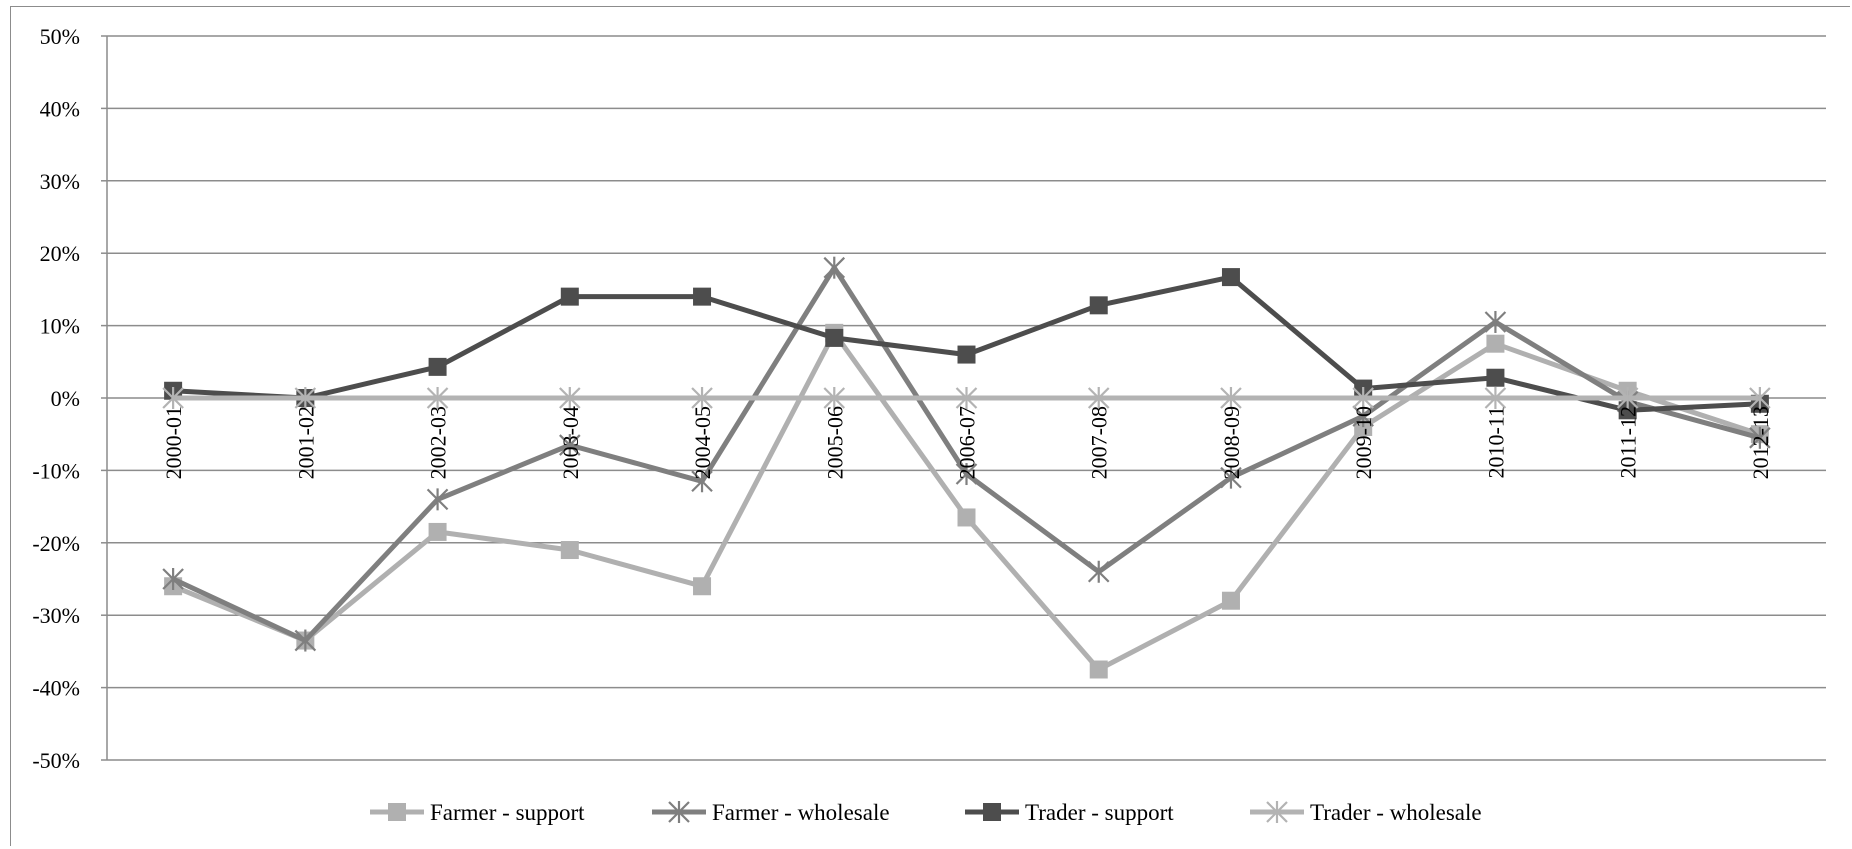 The width and height of the screenshot is (1852, 849). What do you see at coordinates (56, 760) in the screenshot?
I see `y-tick-label: -50%` at bounding box center [56, 760].